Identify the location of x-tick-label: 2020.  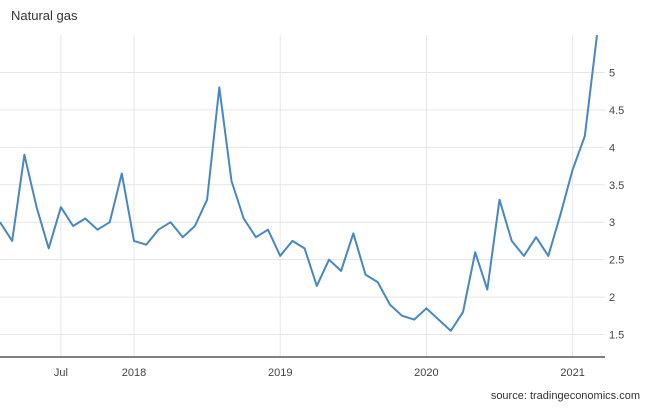
(426, 373).